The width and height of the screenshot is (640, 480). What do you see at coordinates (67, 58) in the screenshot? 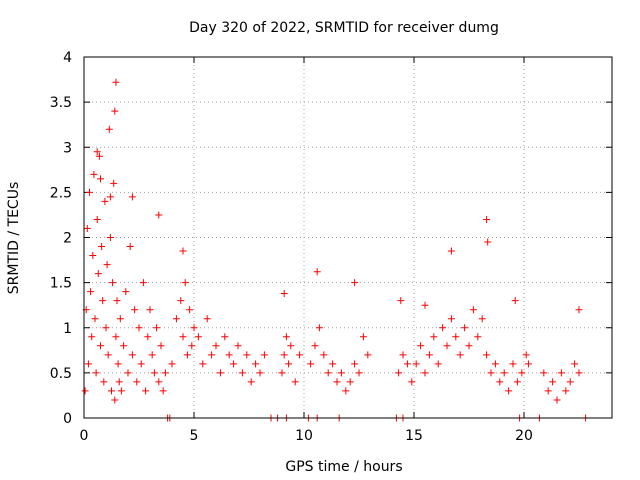
I see `y-tick-label: 4` at bounding box center [67, 58].